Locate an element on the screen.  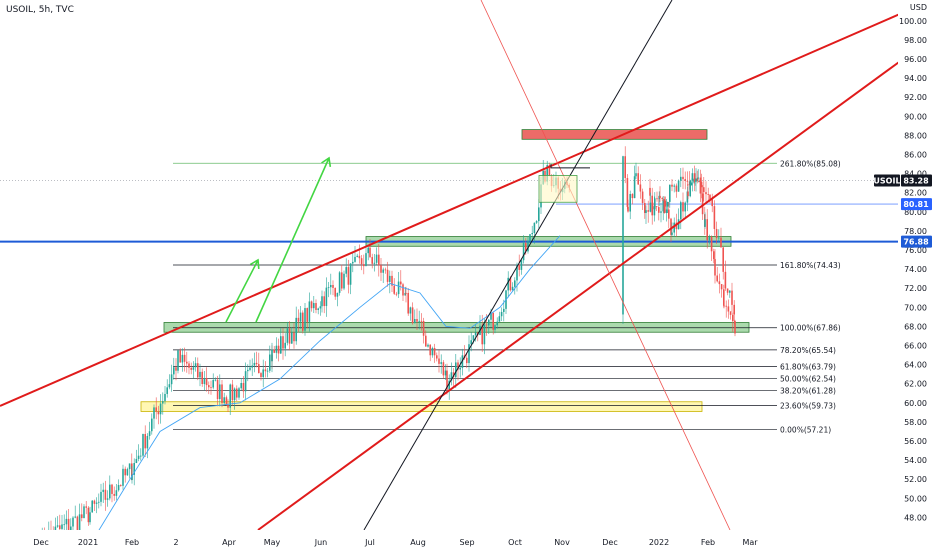
y-axis-tick-label: 76.00 is located at coordinates (915, 250).